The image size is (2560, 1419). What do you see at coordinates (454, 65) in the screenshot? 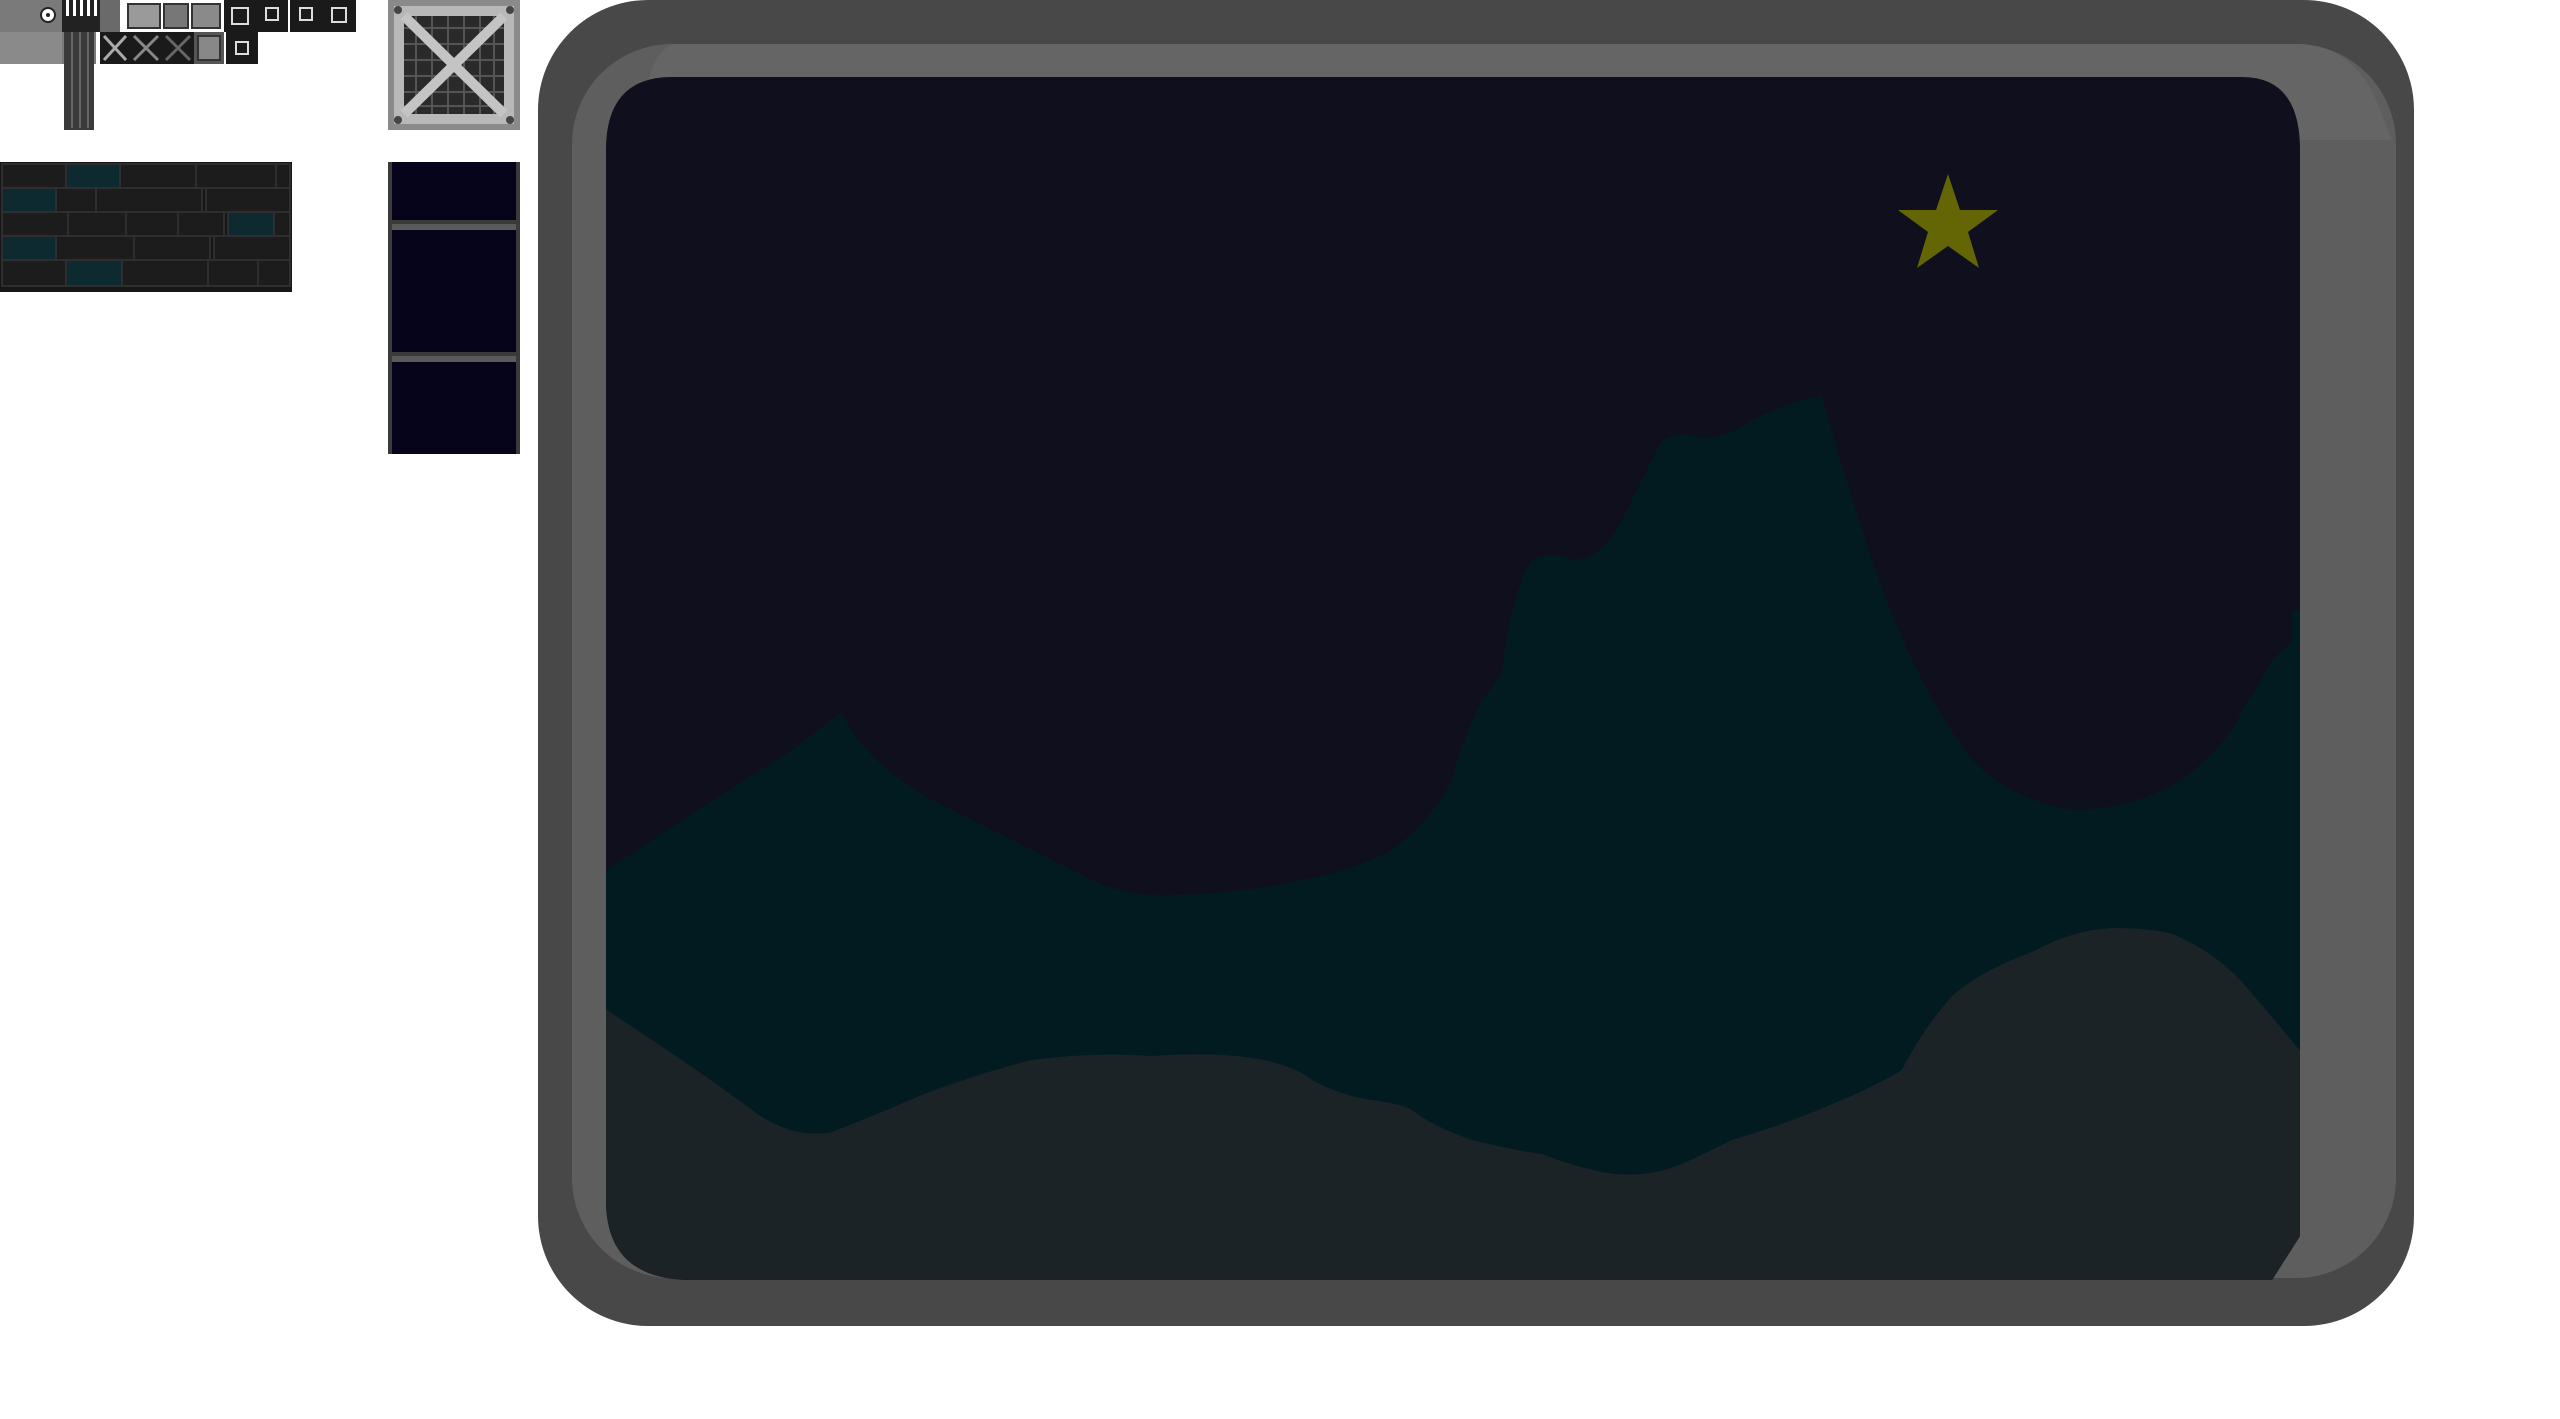
I see `metal-crate-icon` at bounding box center [454, 65].